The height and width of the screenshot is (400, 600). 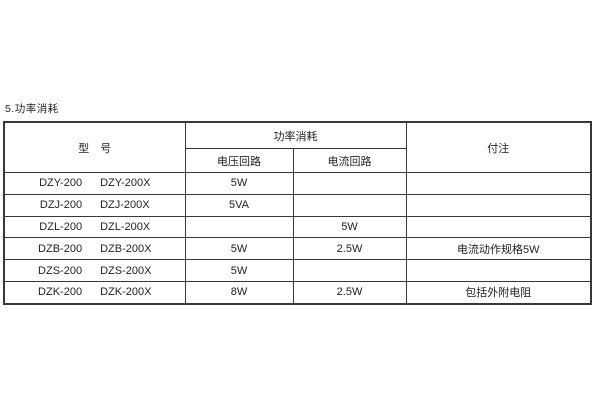 I want to click on table-row: DZB-200 DZB-200X 5W 2.5W 电流动作规格5W, so click(x=297, y=249).